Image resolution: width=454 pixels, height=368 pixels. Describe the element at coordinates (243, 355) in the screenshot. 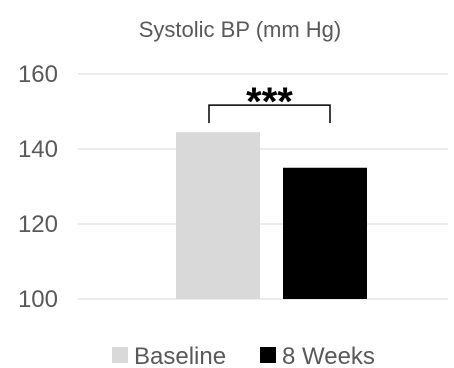

I see `legend: Baseline 8 Weeks` at that location.